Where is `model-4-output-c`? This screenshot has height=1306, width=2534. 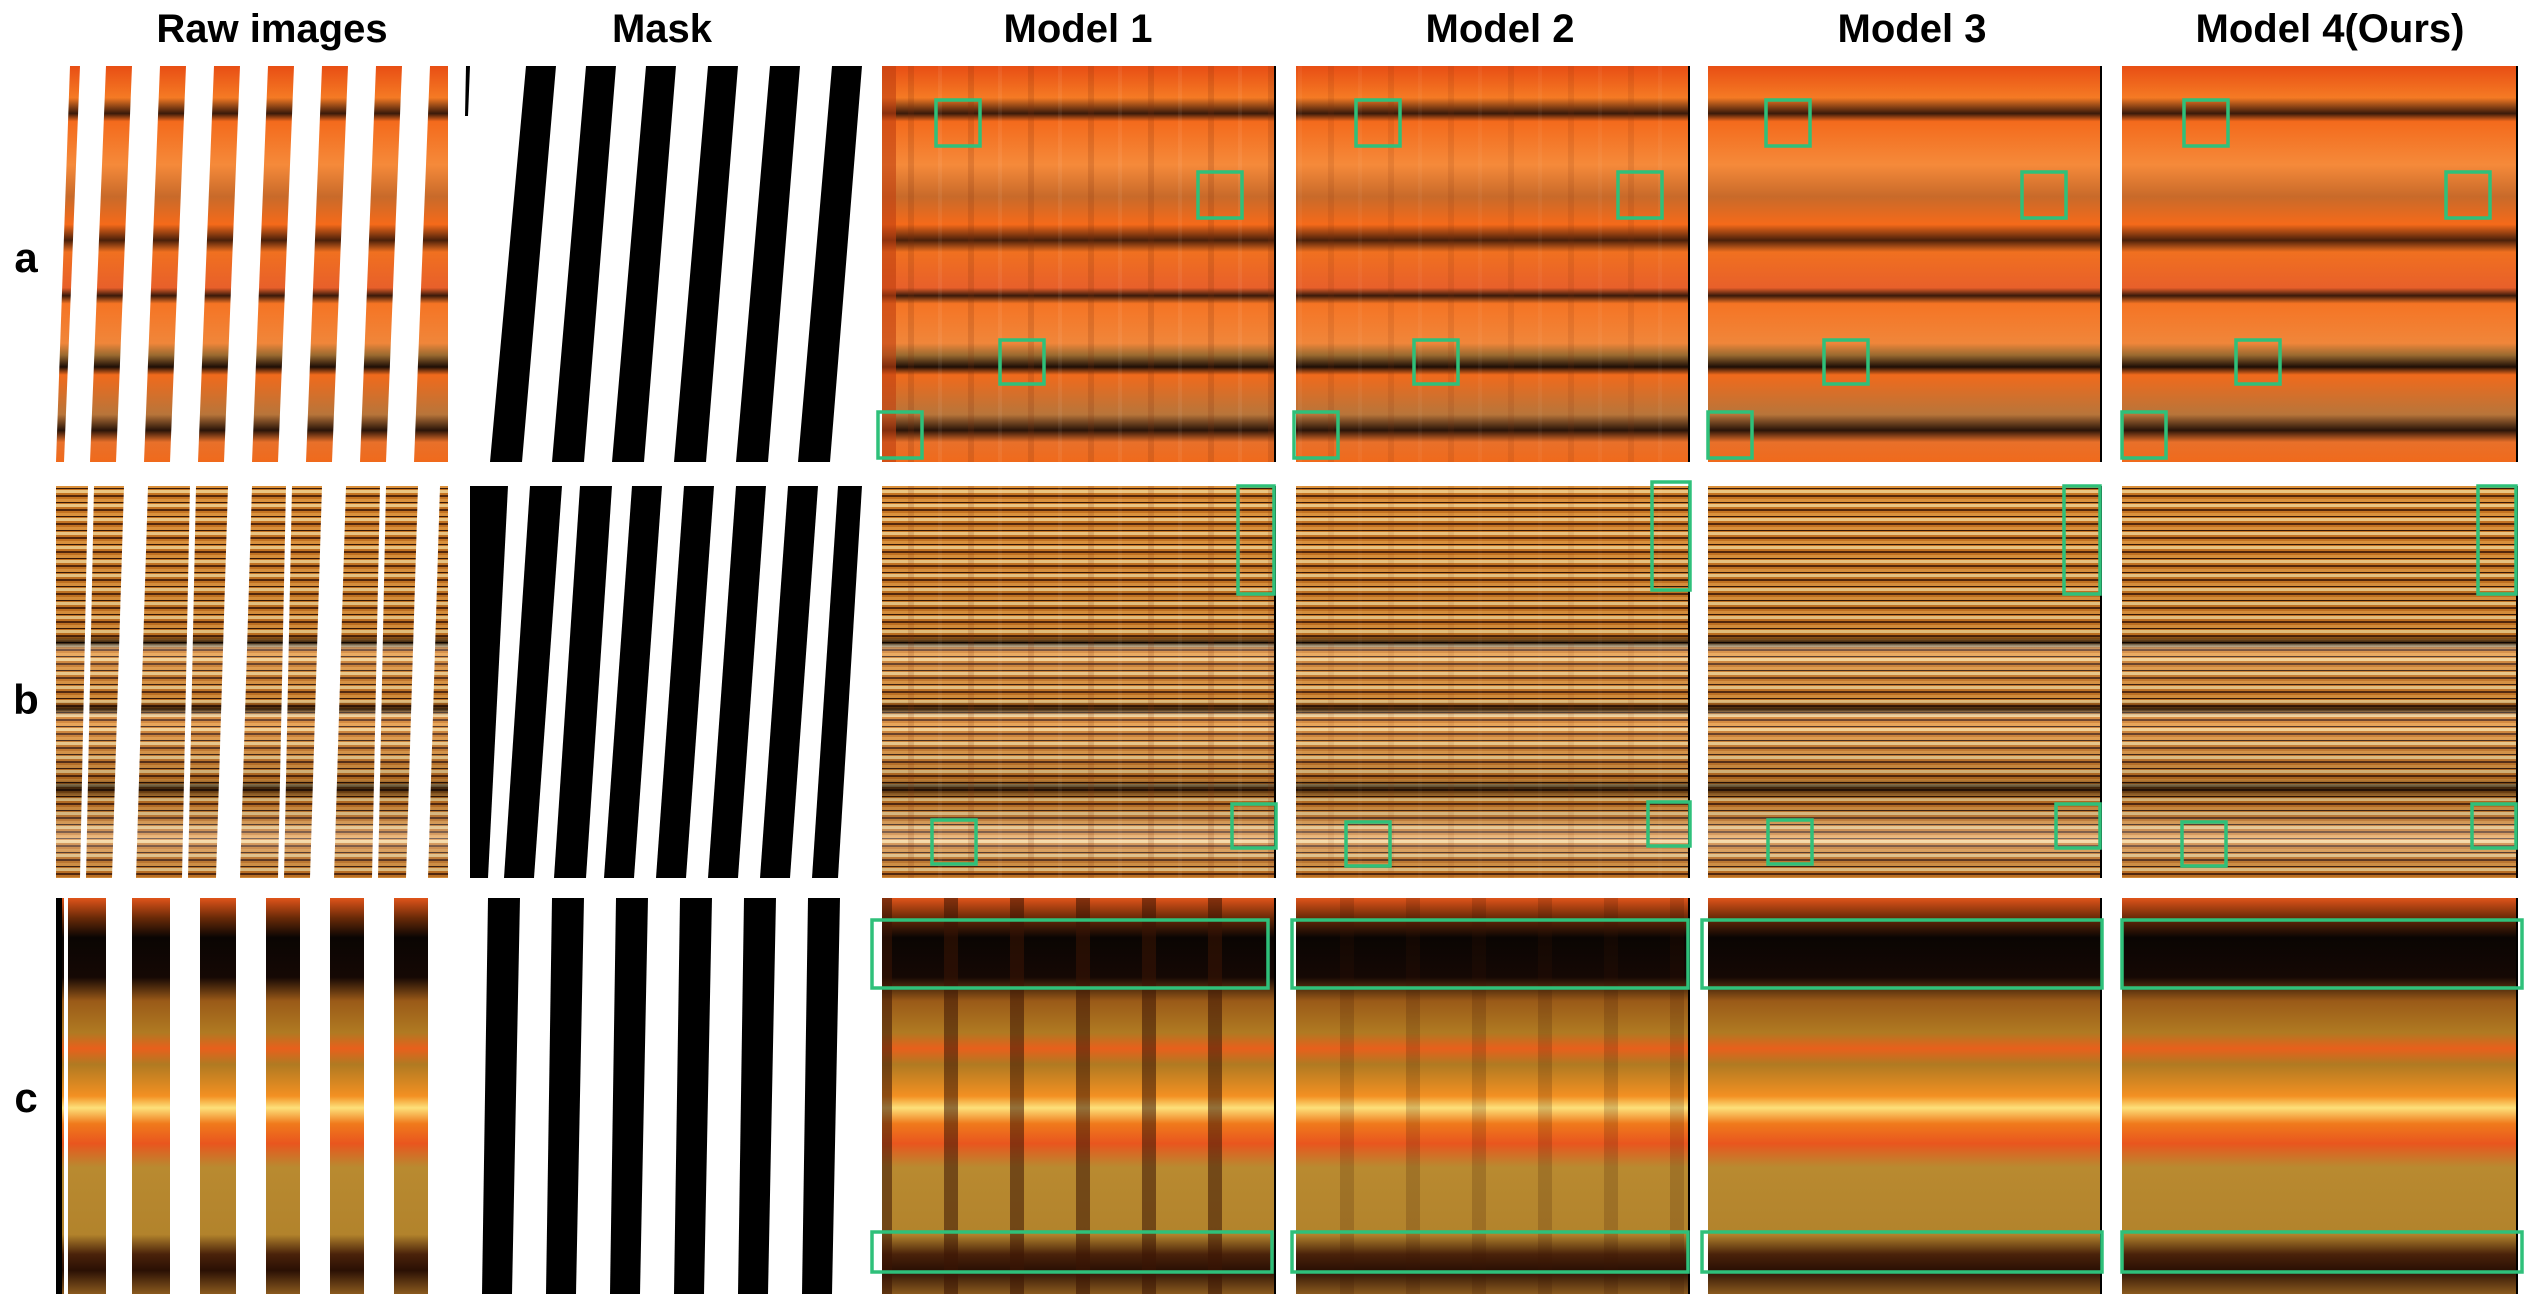
model-4-output-c is located at coordinates (2320, 1096).